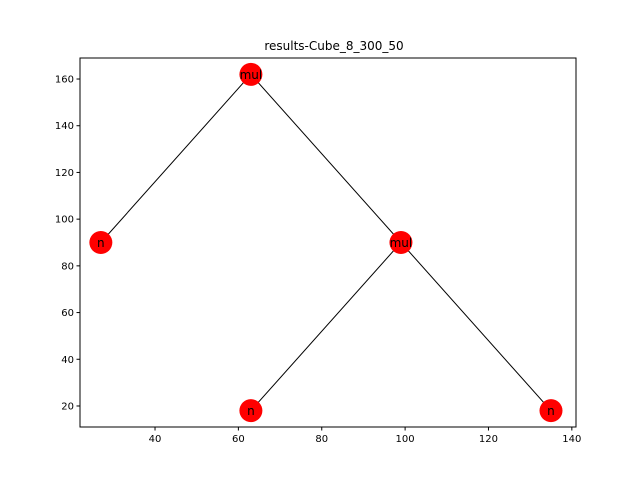 Image resolution: width=640 pixels, height=485 pixels. I want to click on y-tick-label: 100, so click(64, 220).